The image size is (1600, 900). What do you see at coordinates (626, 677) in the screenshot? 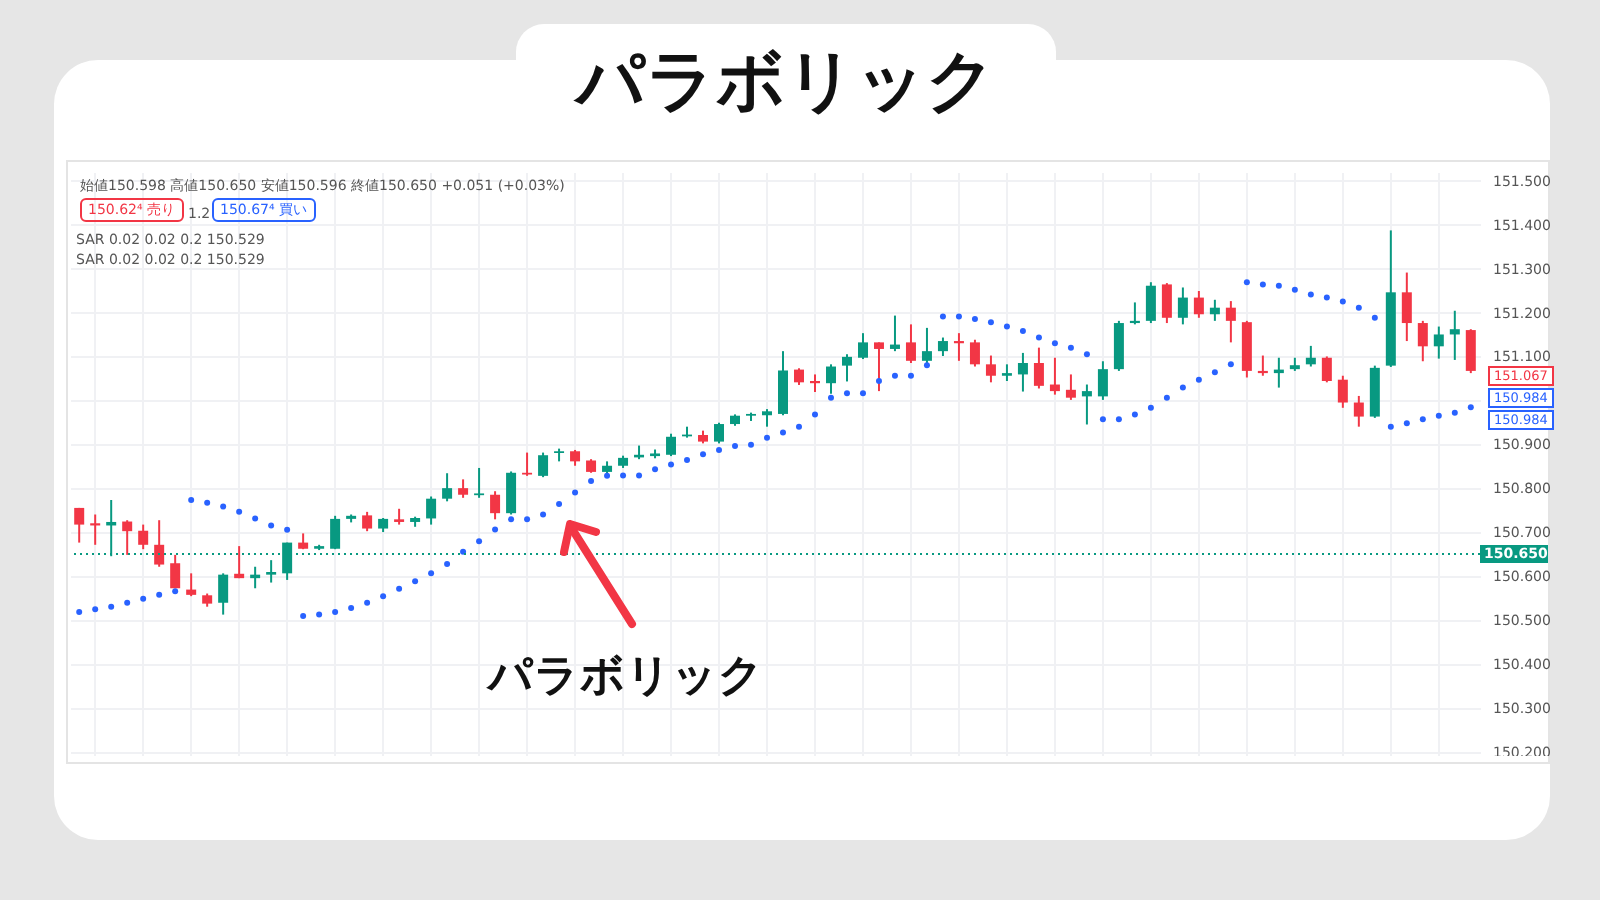
I see `annotation: パラボリック` at bounding box center [626, 677].